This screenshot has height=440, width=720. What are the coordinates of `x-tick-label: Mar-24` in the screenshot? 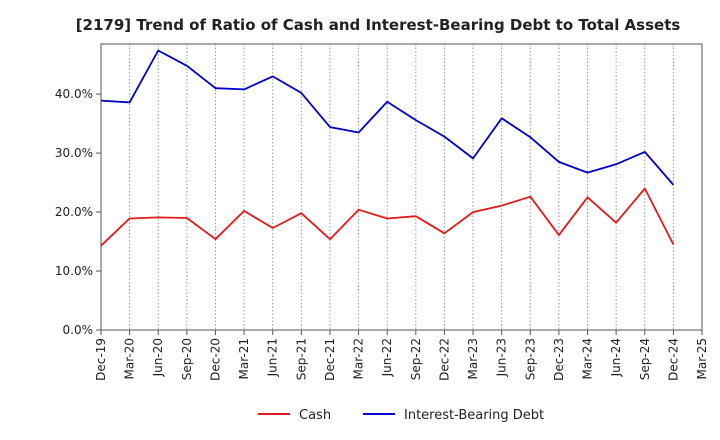 It's located at (588, 358).